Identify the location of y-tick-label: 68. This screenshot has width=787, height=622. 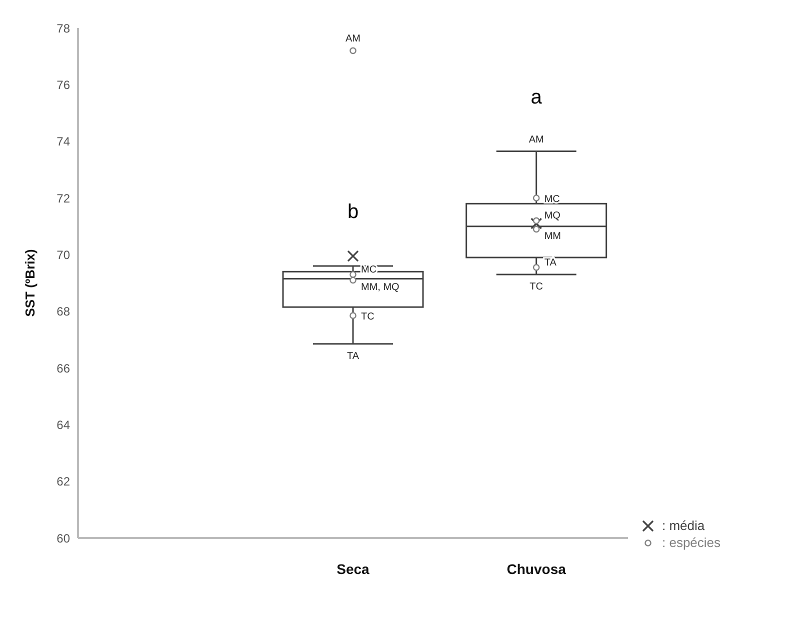
(63, 311).